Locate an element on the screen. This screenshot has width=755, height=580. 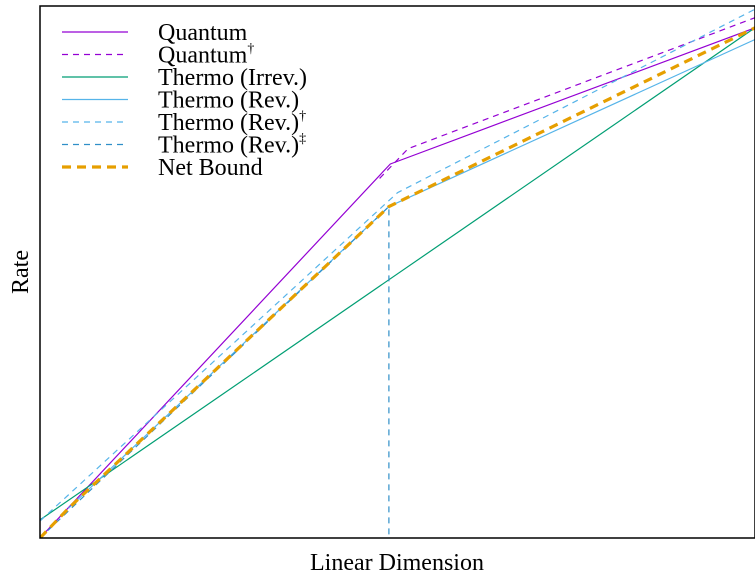
legend-entry-5: Thermo (Rev.)† is located at coordinates (184, 122).